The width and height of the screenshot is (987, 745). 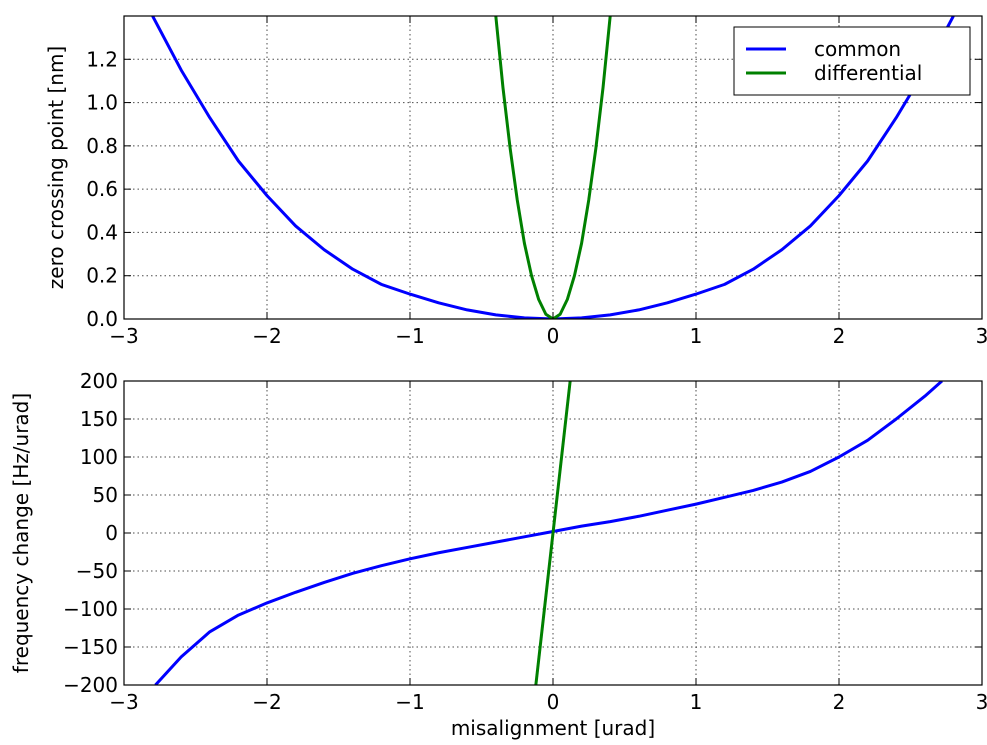 I want to click on legend-box, so click(x=852, y=61).